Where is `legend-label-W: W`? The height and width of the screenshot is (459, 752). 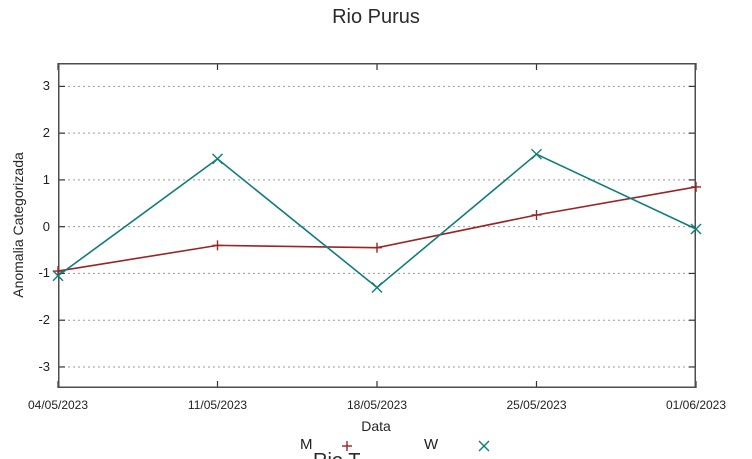 legend-label-W: W is located at coordinates (431, 444).